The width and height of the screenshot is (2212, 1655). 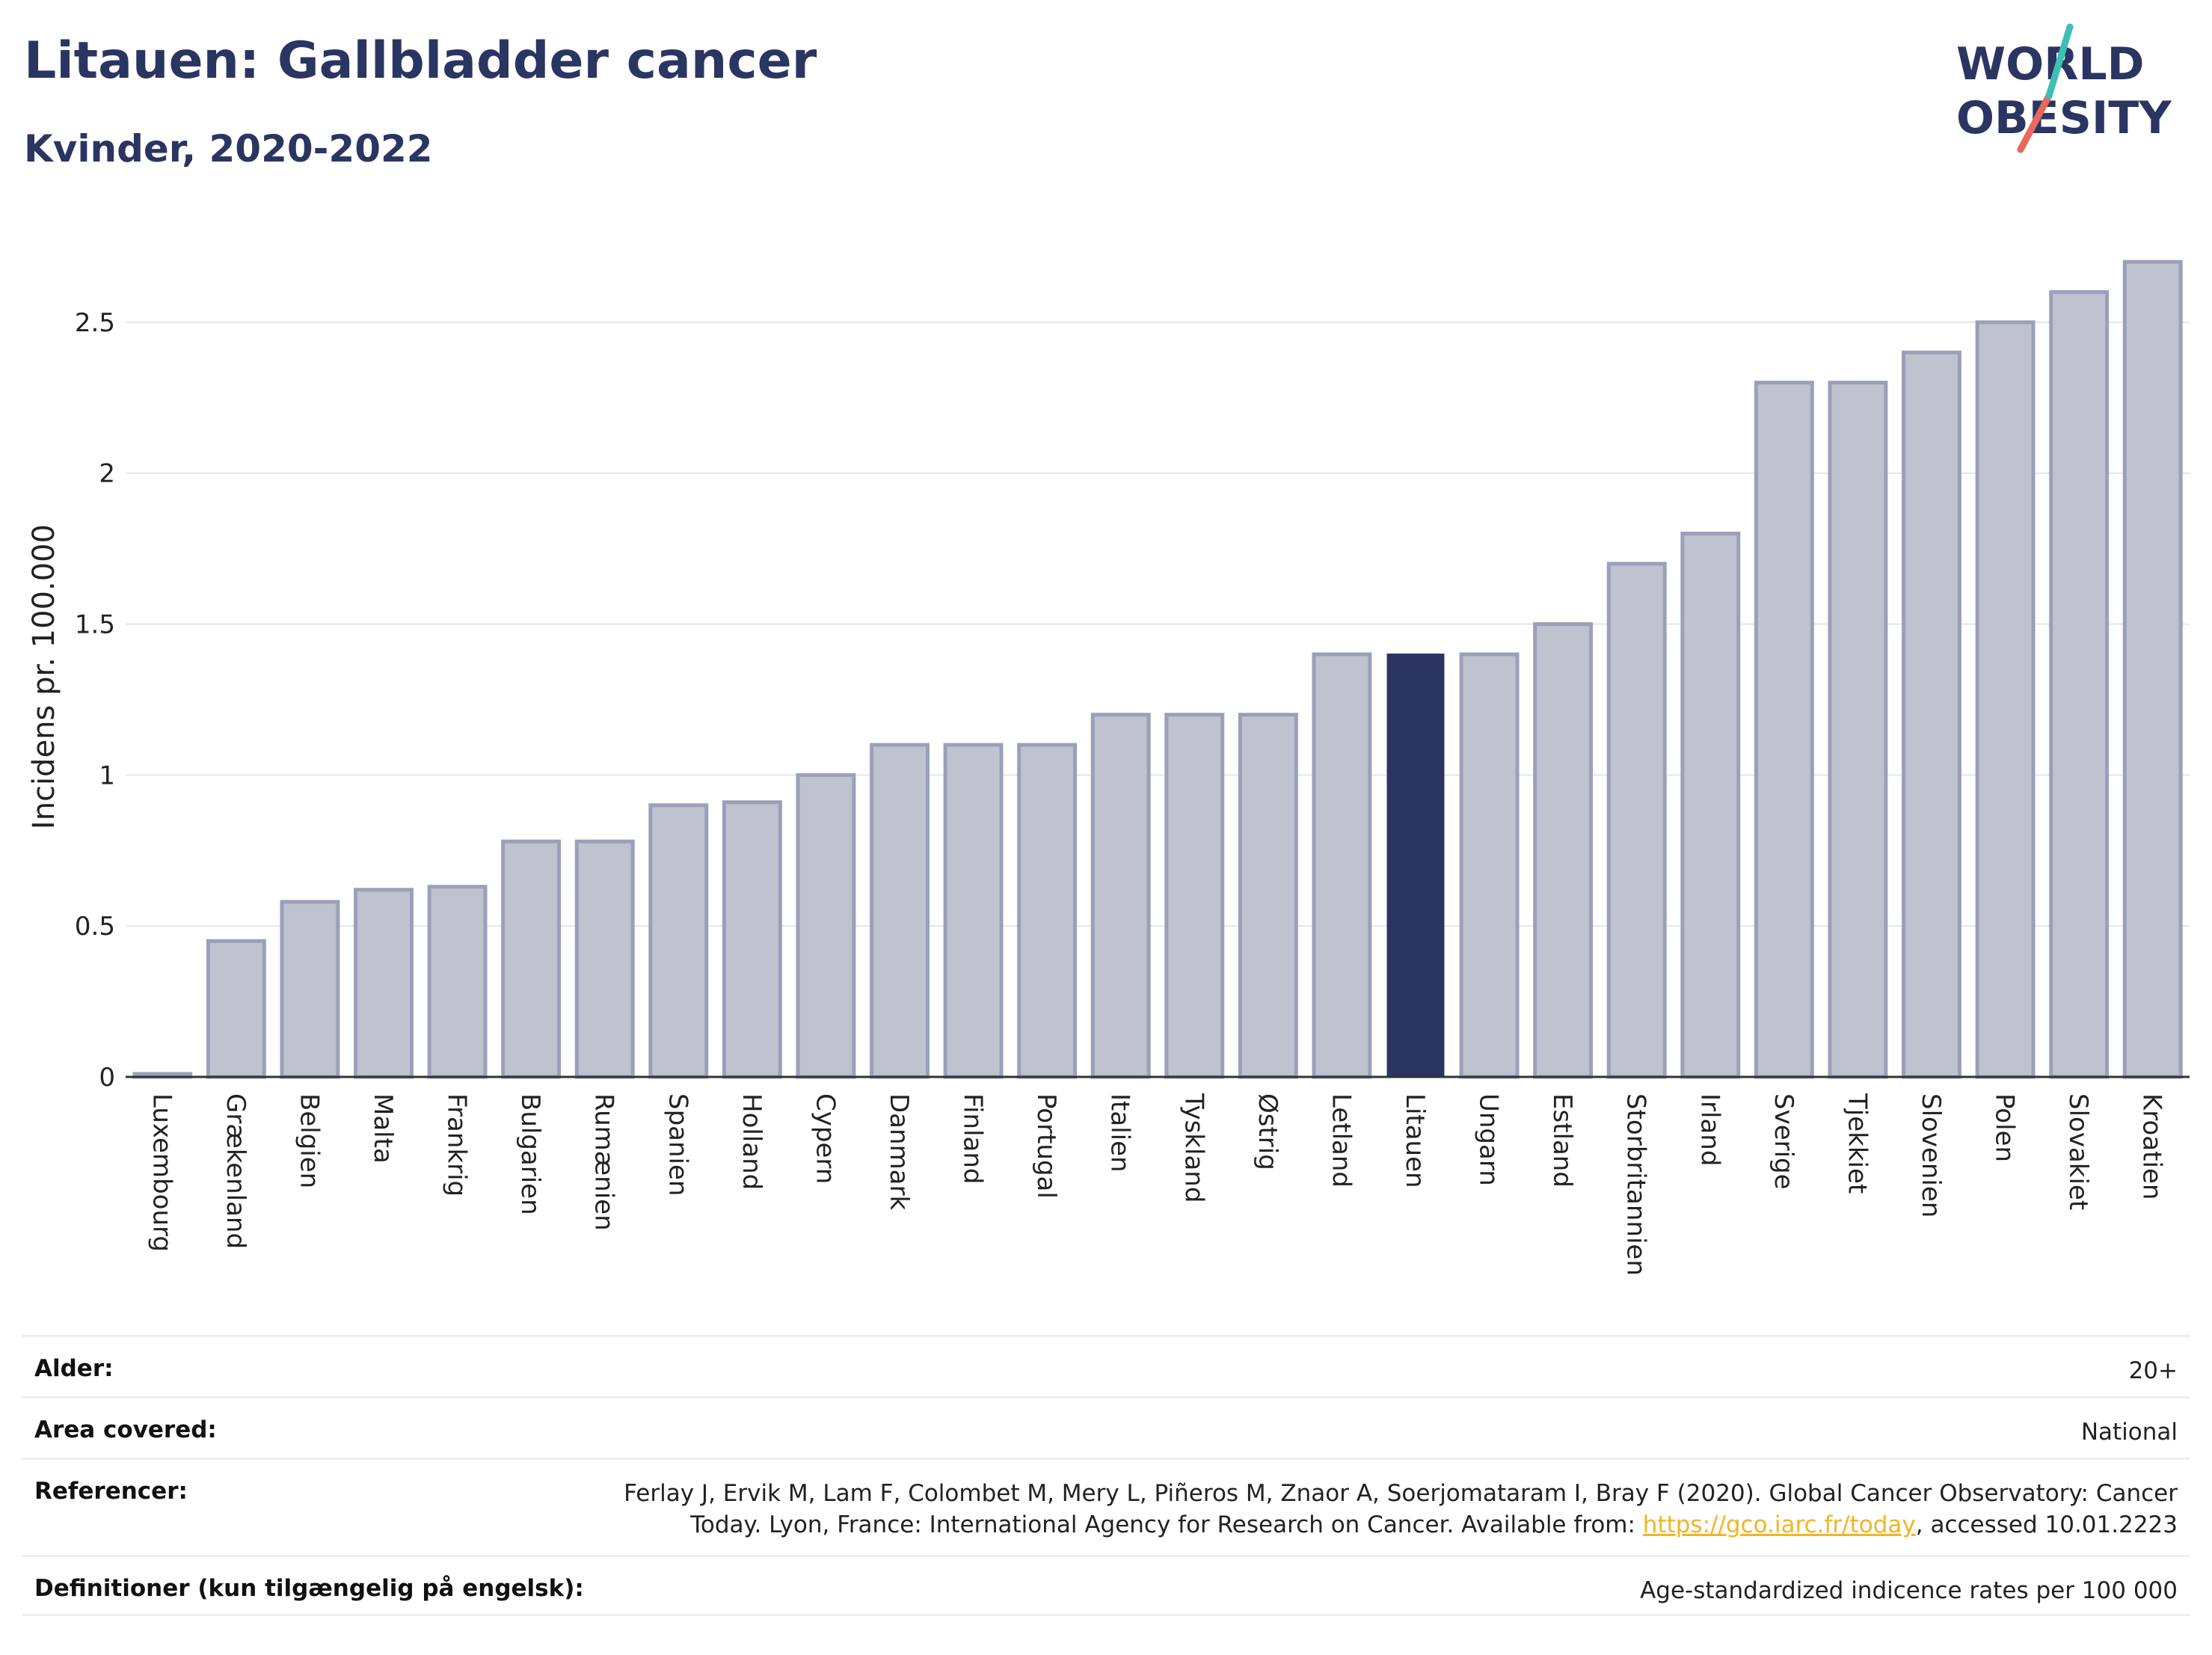 What do you see at coordinates (236, 1009) in the screenshot?
I see `bar-grækenland` at bounding box center [236, 1009].